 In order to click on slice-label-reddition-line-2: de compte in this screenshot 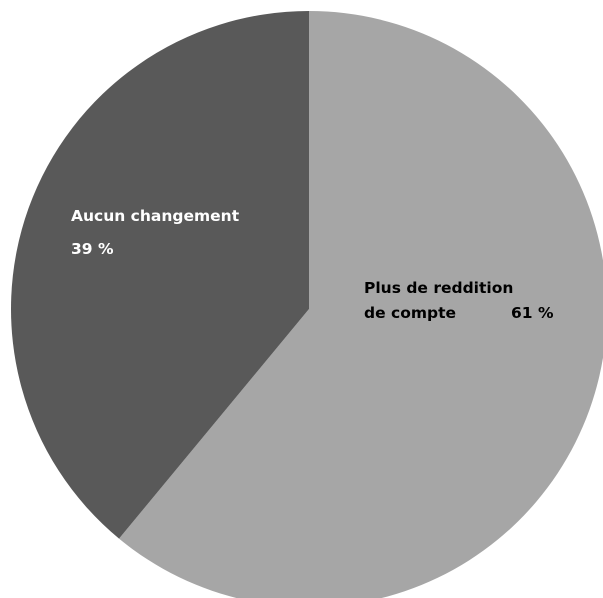, I will do `click(410, 313)`.